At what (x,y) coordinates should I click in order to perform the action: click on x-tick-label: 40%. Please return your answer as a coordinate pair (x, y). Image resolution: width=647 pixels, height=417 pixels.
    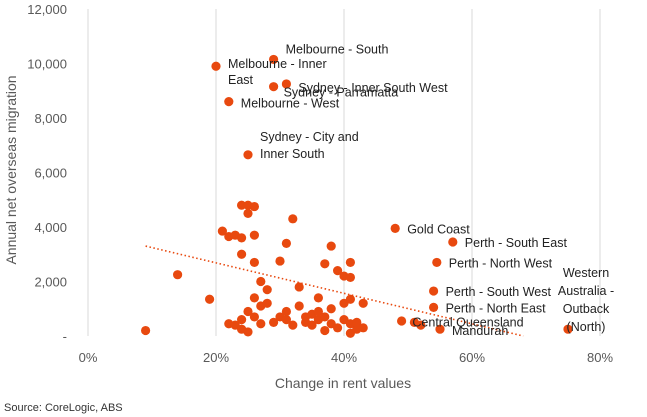
    Looking at the image, I should click on (344, 357).